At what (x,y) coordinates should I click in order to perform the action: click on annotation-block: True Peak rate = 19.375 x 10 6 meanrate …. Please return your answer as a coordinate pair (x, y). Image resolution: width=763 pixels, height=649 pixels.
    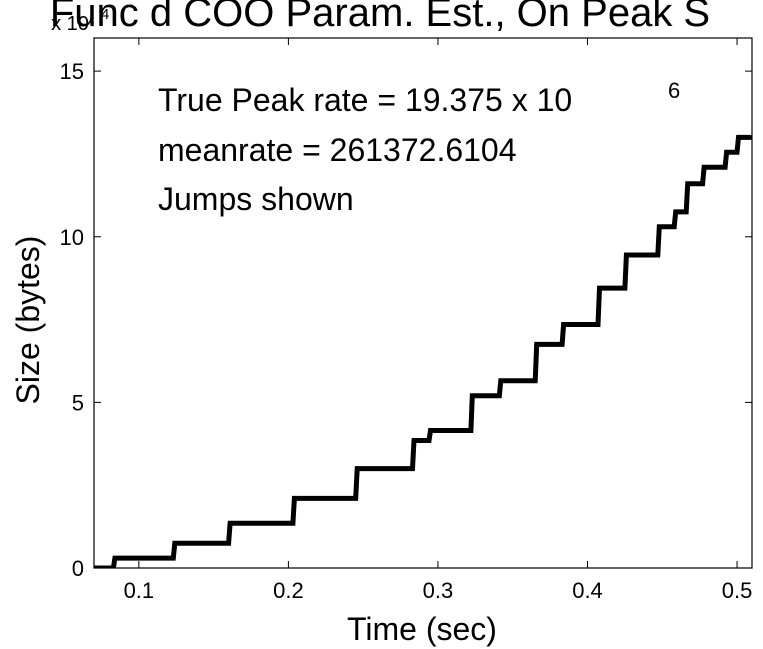
    Looking at the image, I should click on (419, 147).